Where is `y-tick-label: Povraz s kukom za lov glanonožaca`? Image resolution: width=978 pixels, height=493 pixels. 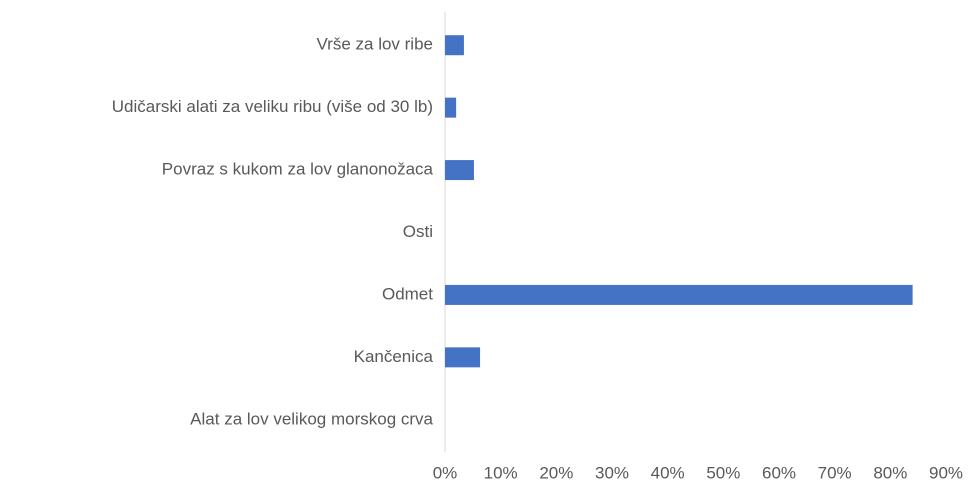 y-tick-label: Povraz s kukom za lov glanonožaca is located at coordinates (298, 169).